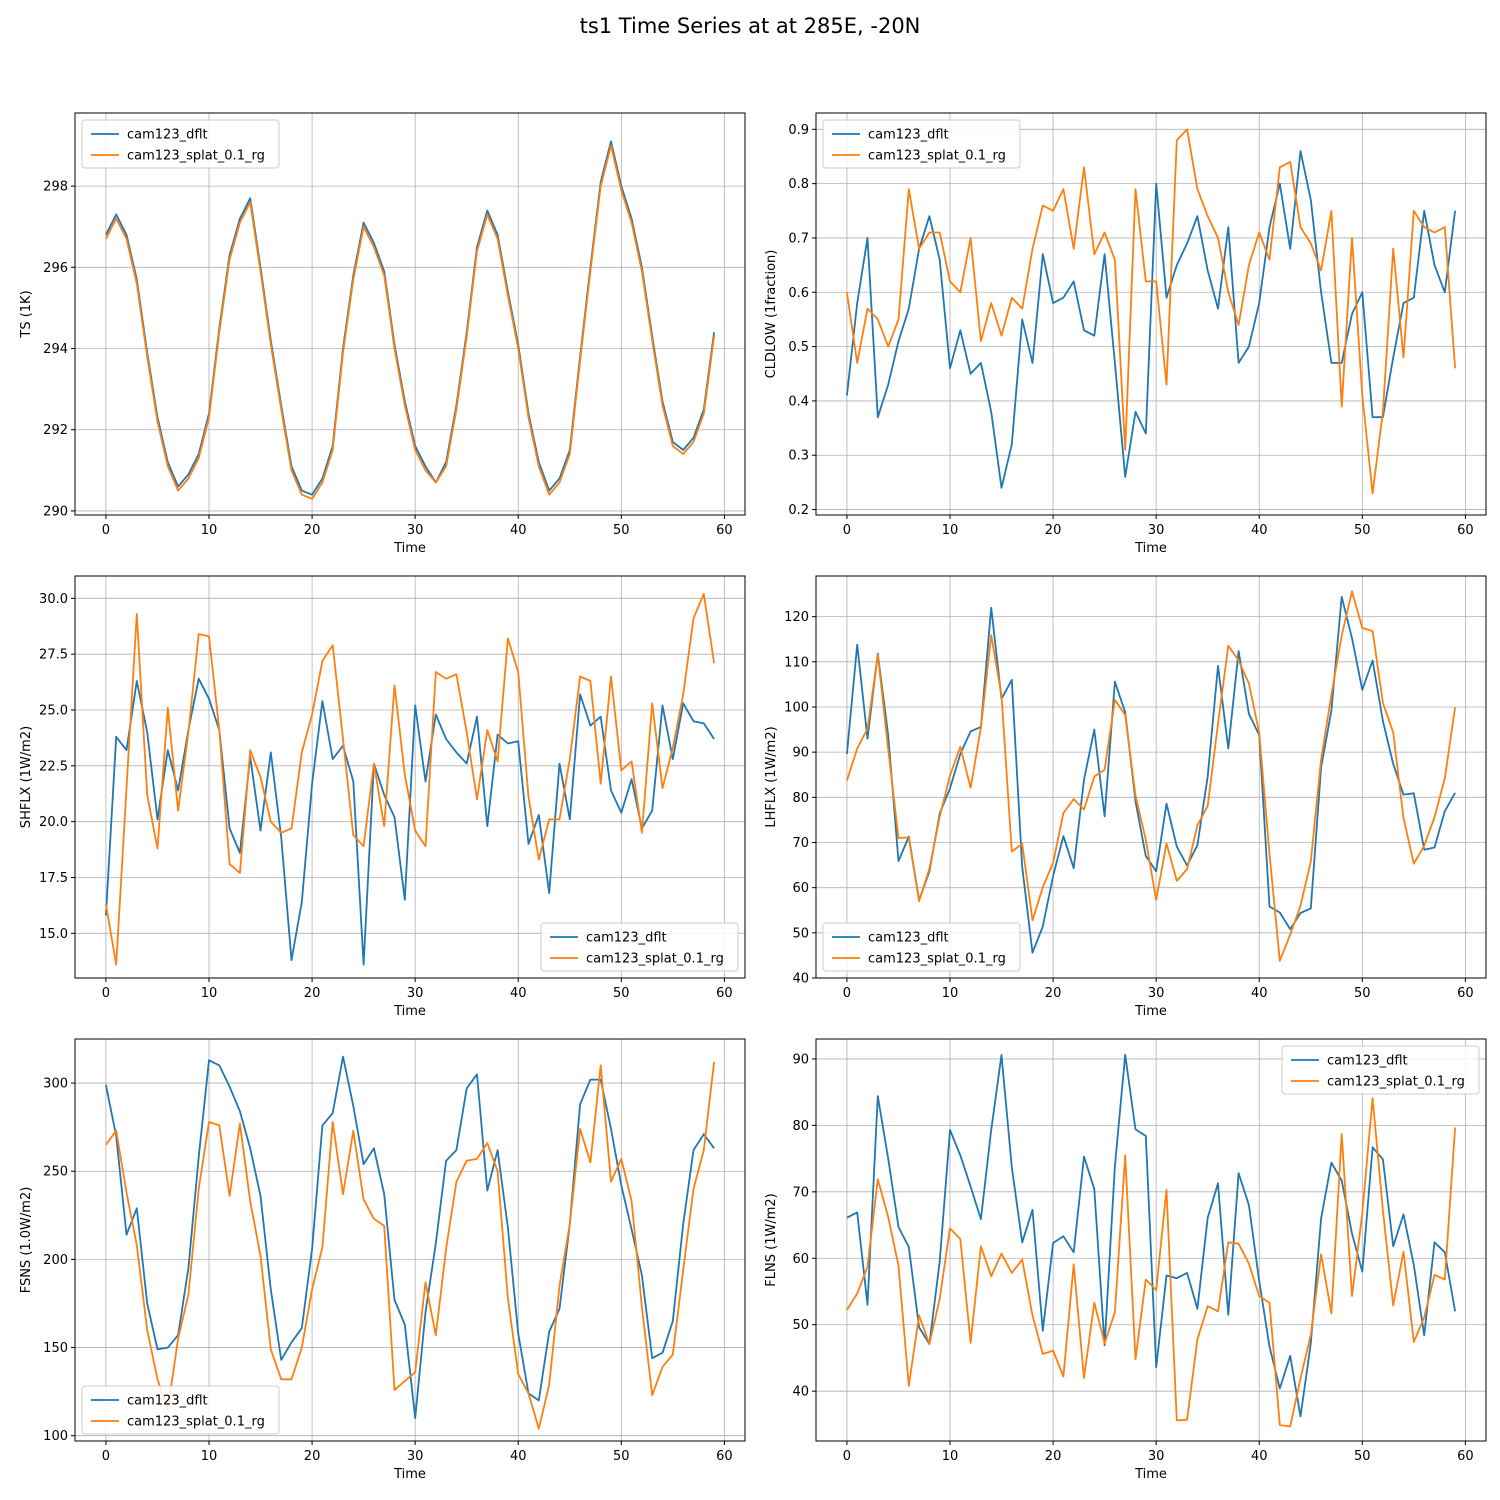 The width and height of the screenshot is (1500, 1500). What do you see at coordinates (798, 184) in the screenshot?
I see `y-tick-label: 0.8` at bounding box center [798, 184].